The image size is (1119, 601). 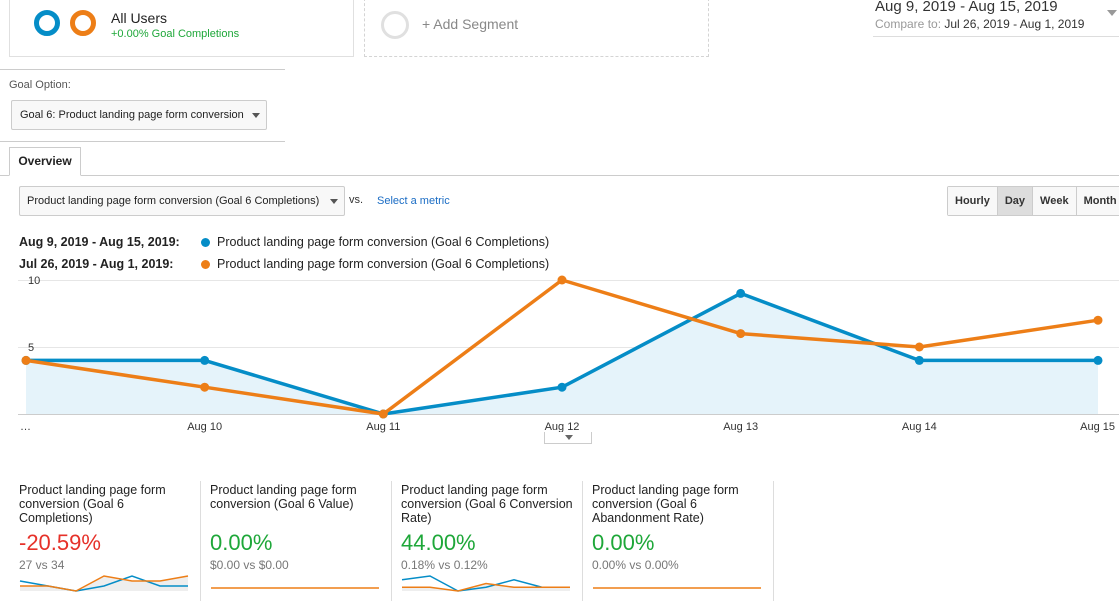 I want to click on scorecard-compare: 27 vs 34, so click(x=42, y=565).